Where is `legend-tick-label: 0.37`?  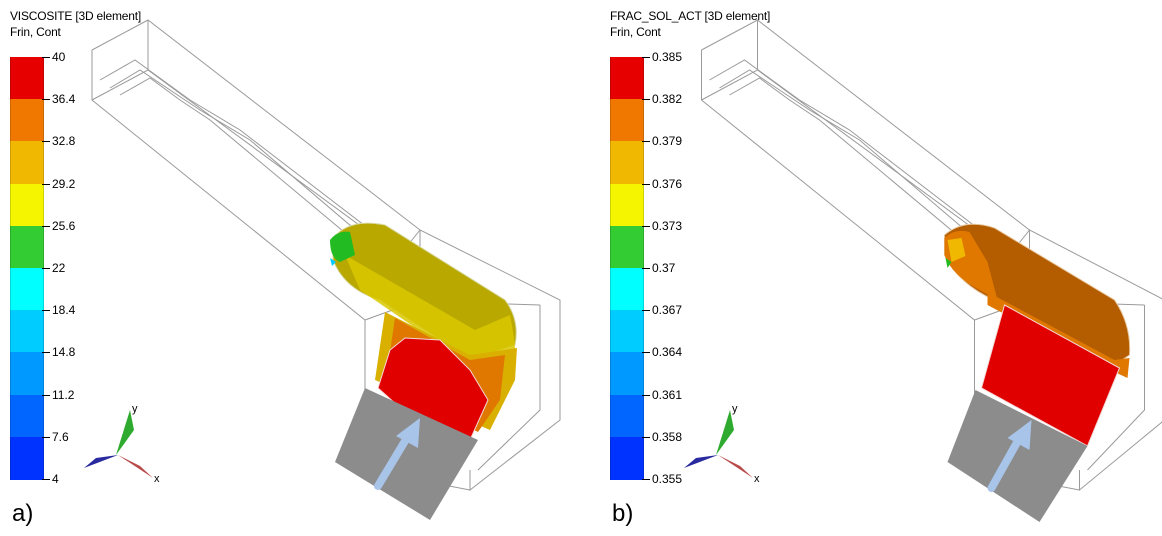 legend-tick-label: 0.37 is located at coordinates (663, 268).